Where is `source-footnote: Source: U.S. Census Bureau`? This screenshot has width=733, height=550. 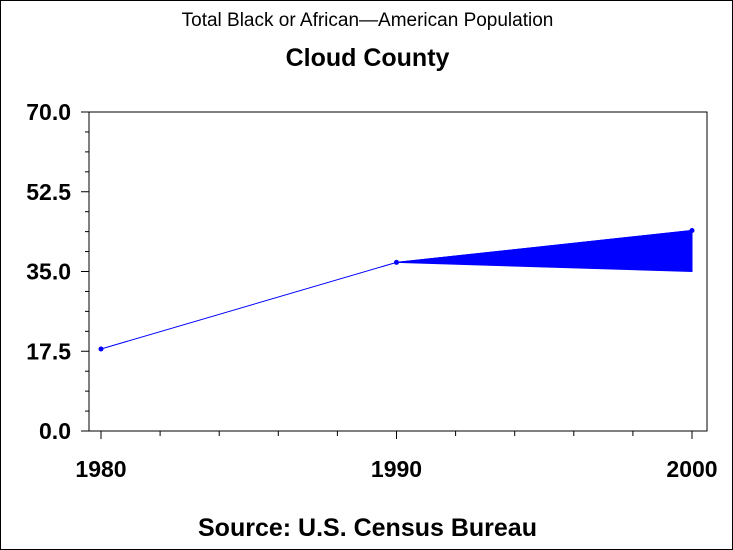
source-footnote: Source: U.S. Census Bureau is located at coordinates (367, 528).